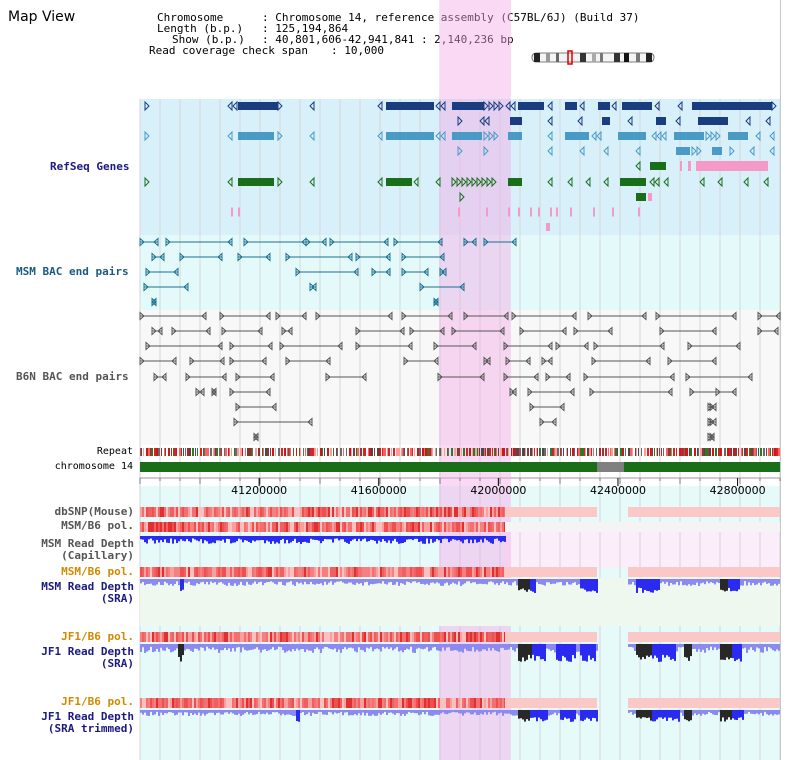 The height and width of the screenshot is (760, 800). Describe the element at coordinates (114, 451) in the screenshot. I see `track-label-repeat: Repeat` at that location.